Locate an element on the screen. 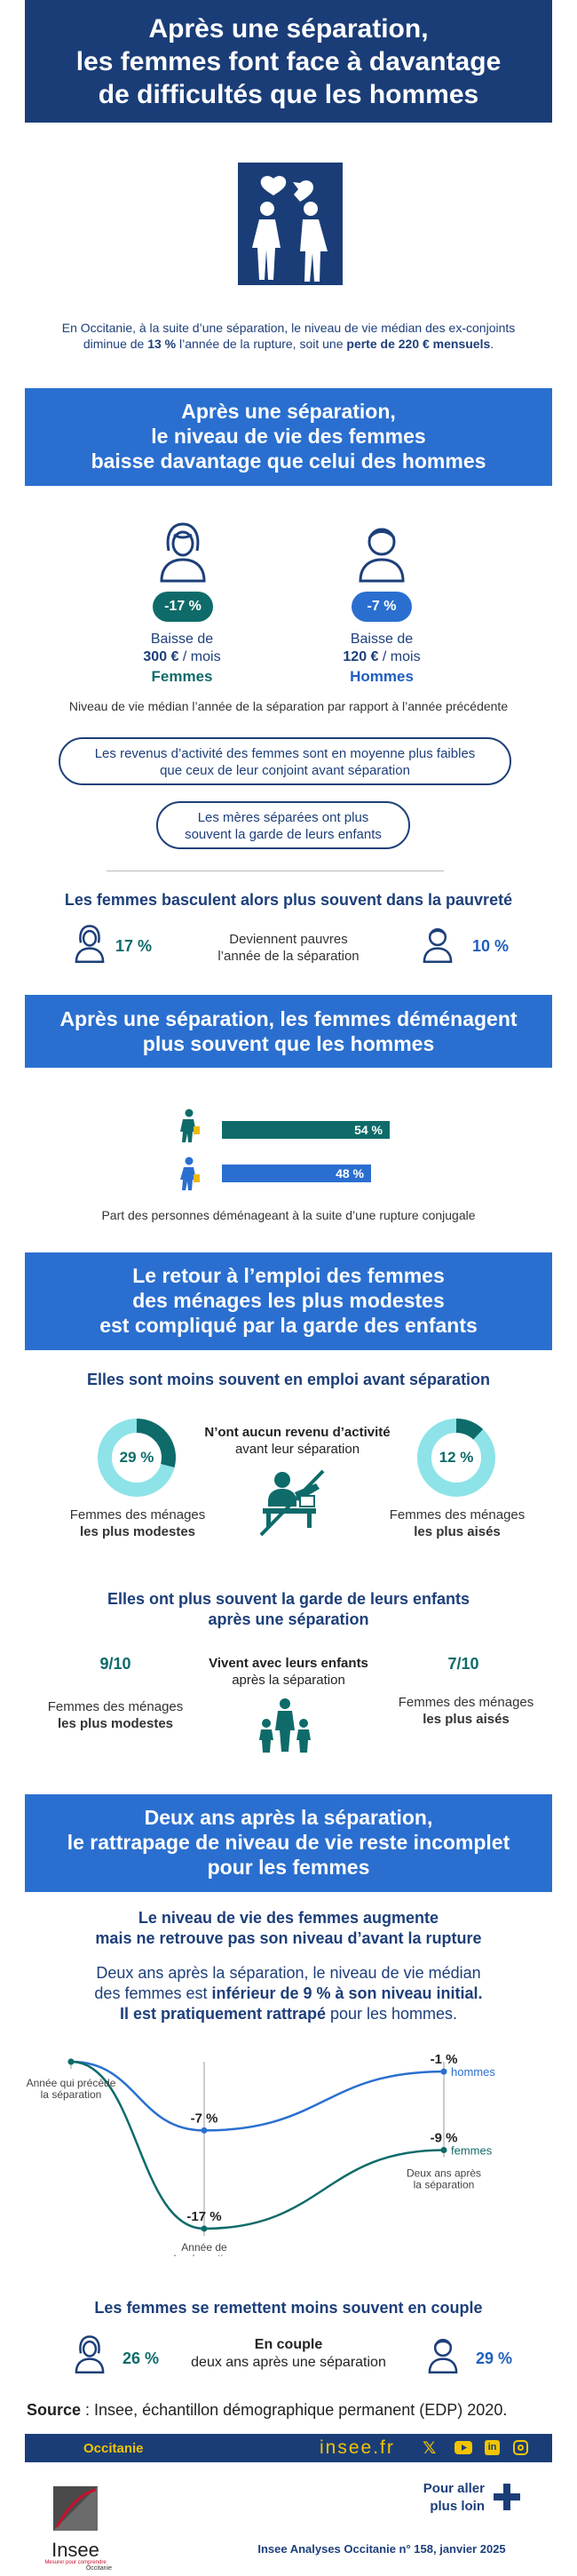  custody-wealthy-label: Femmes des ménages les plus aisés is located at coordinates (466, 1711).